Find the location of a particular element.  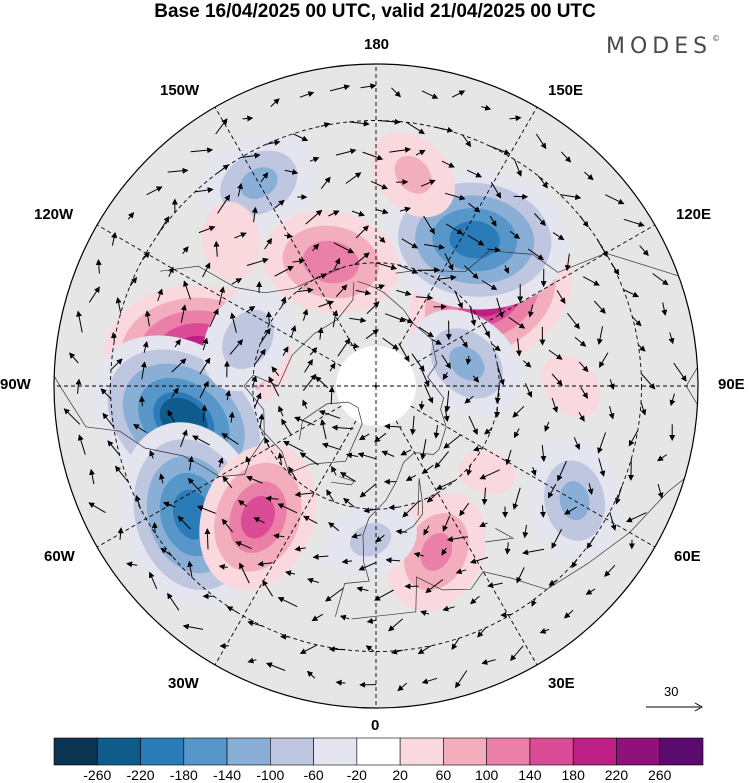

colorbar is located at coordinates (378, 751).